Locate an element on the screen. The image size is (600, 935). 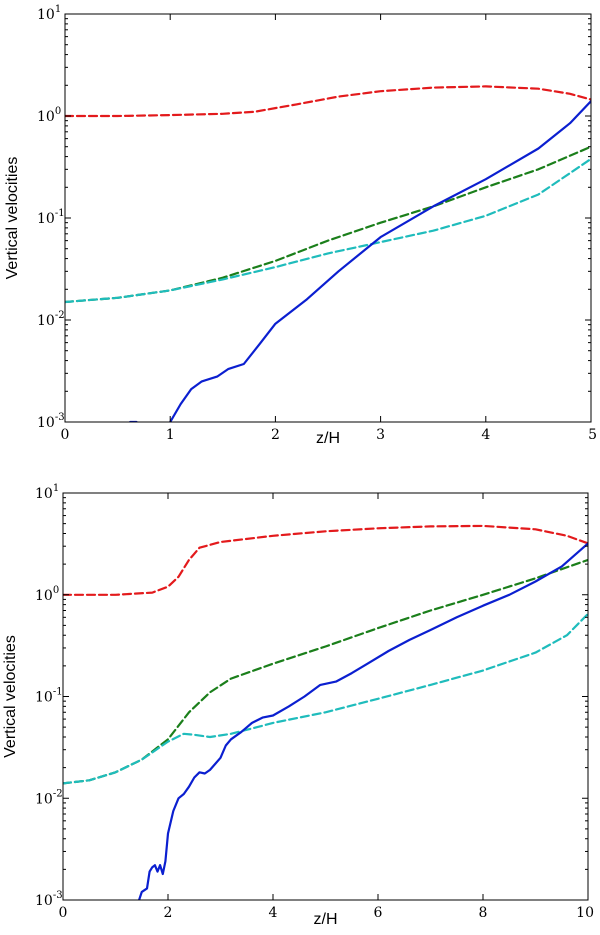
series-cyan-dashed is located at coordinates (328, 230).